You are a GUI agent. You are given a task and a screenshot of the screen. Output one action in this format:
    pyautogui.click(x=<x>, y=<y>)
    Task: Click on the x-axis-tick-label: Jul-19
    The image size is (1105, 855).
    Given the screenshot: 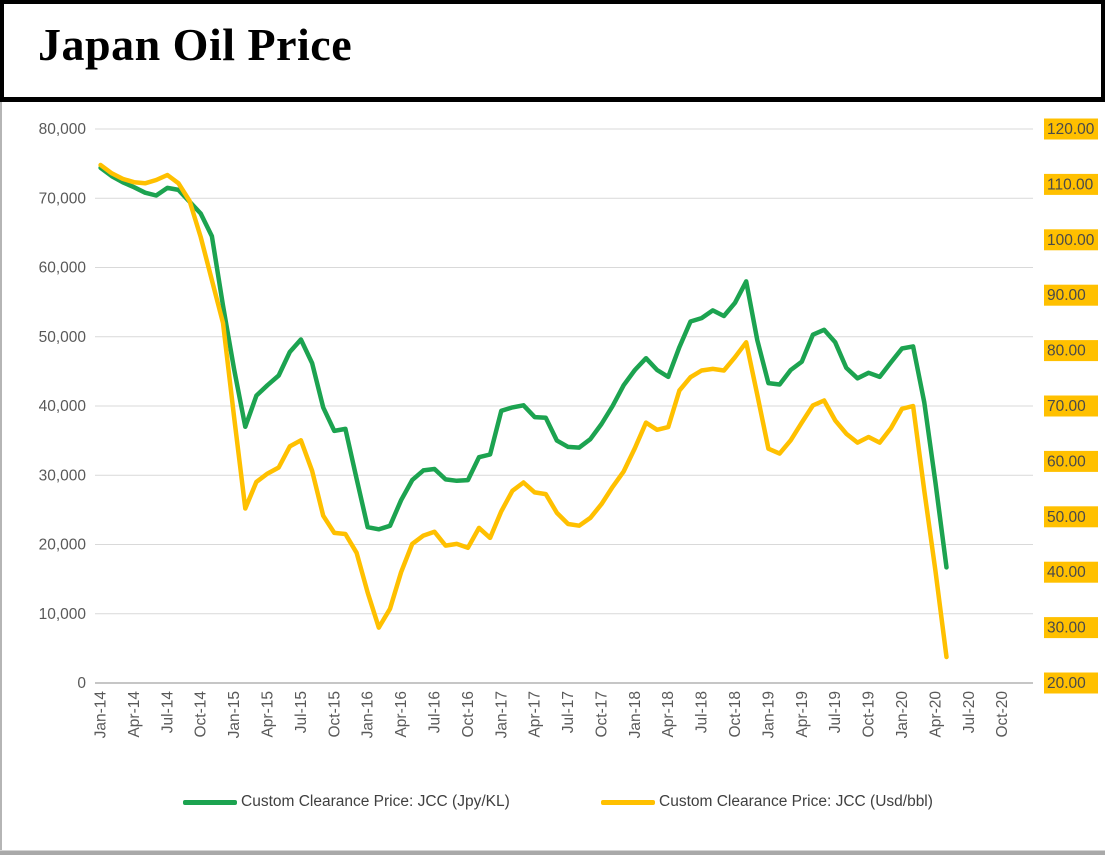 What is the action you would take?
    pyautogui.click(x=835, y=712)
    